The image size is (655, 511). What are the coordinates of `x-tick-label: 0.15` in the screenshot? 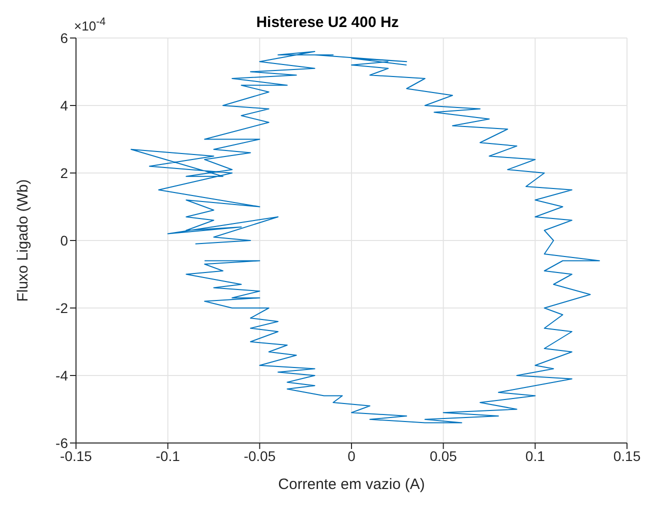 It's located at (627, 456).